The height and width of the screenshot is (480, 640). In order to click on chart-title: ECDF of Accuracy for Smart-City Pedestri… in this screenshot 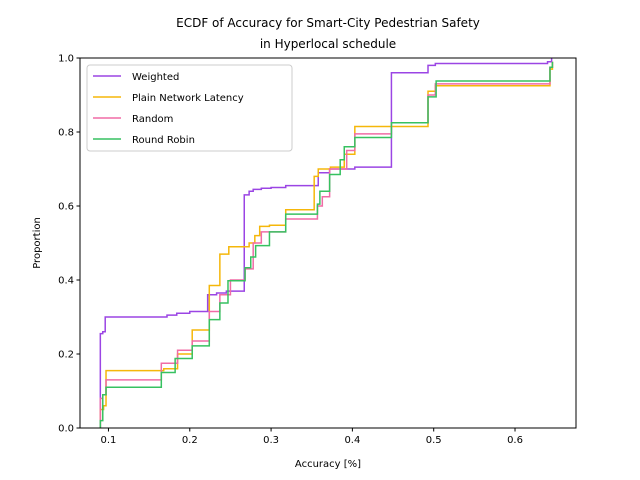, I will do `click(328, 23)`.